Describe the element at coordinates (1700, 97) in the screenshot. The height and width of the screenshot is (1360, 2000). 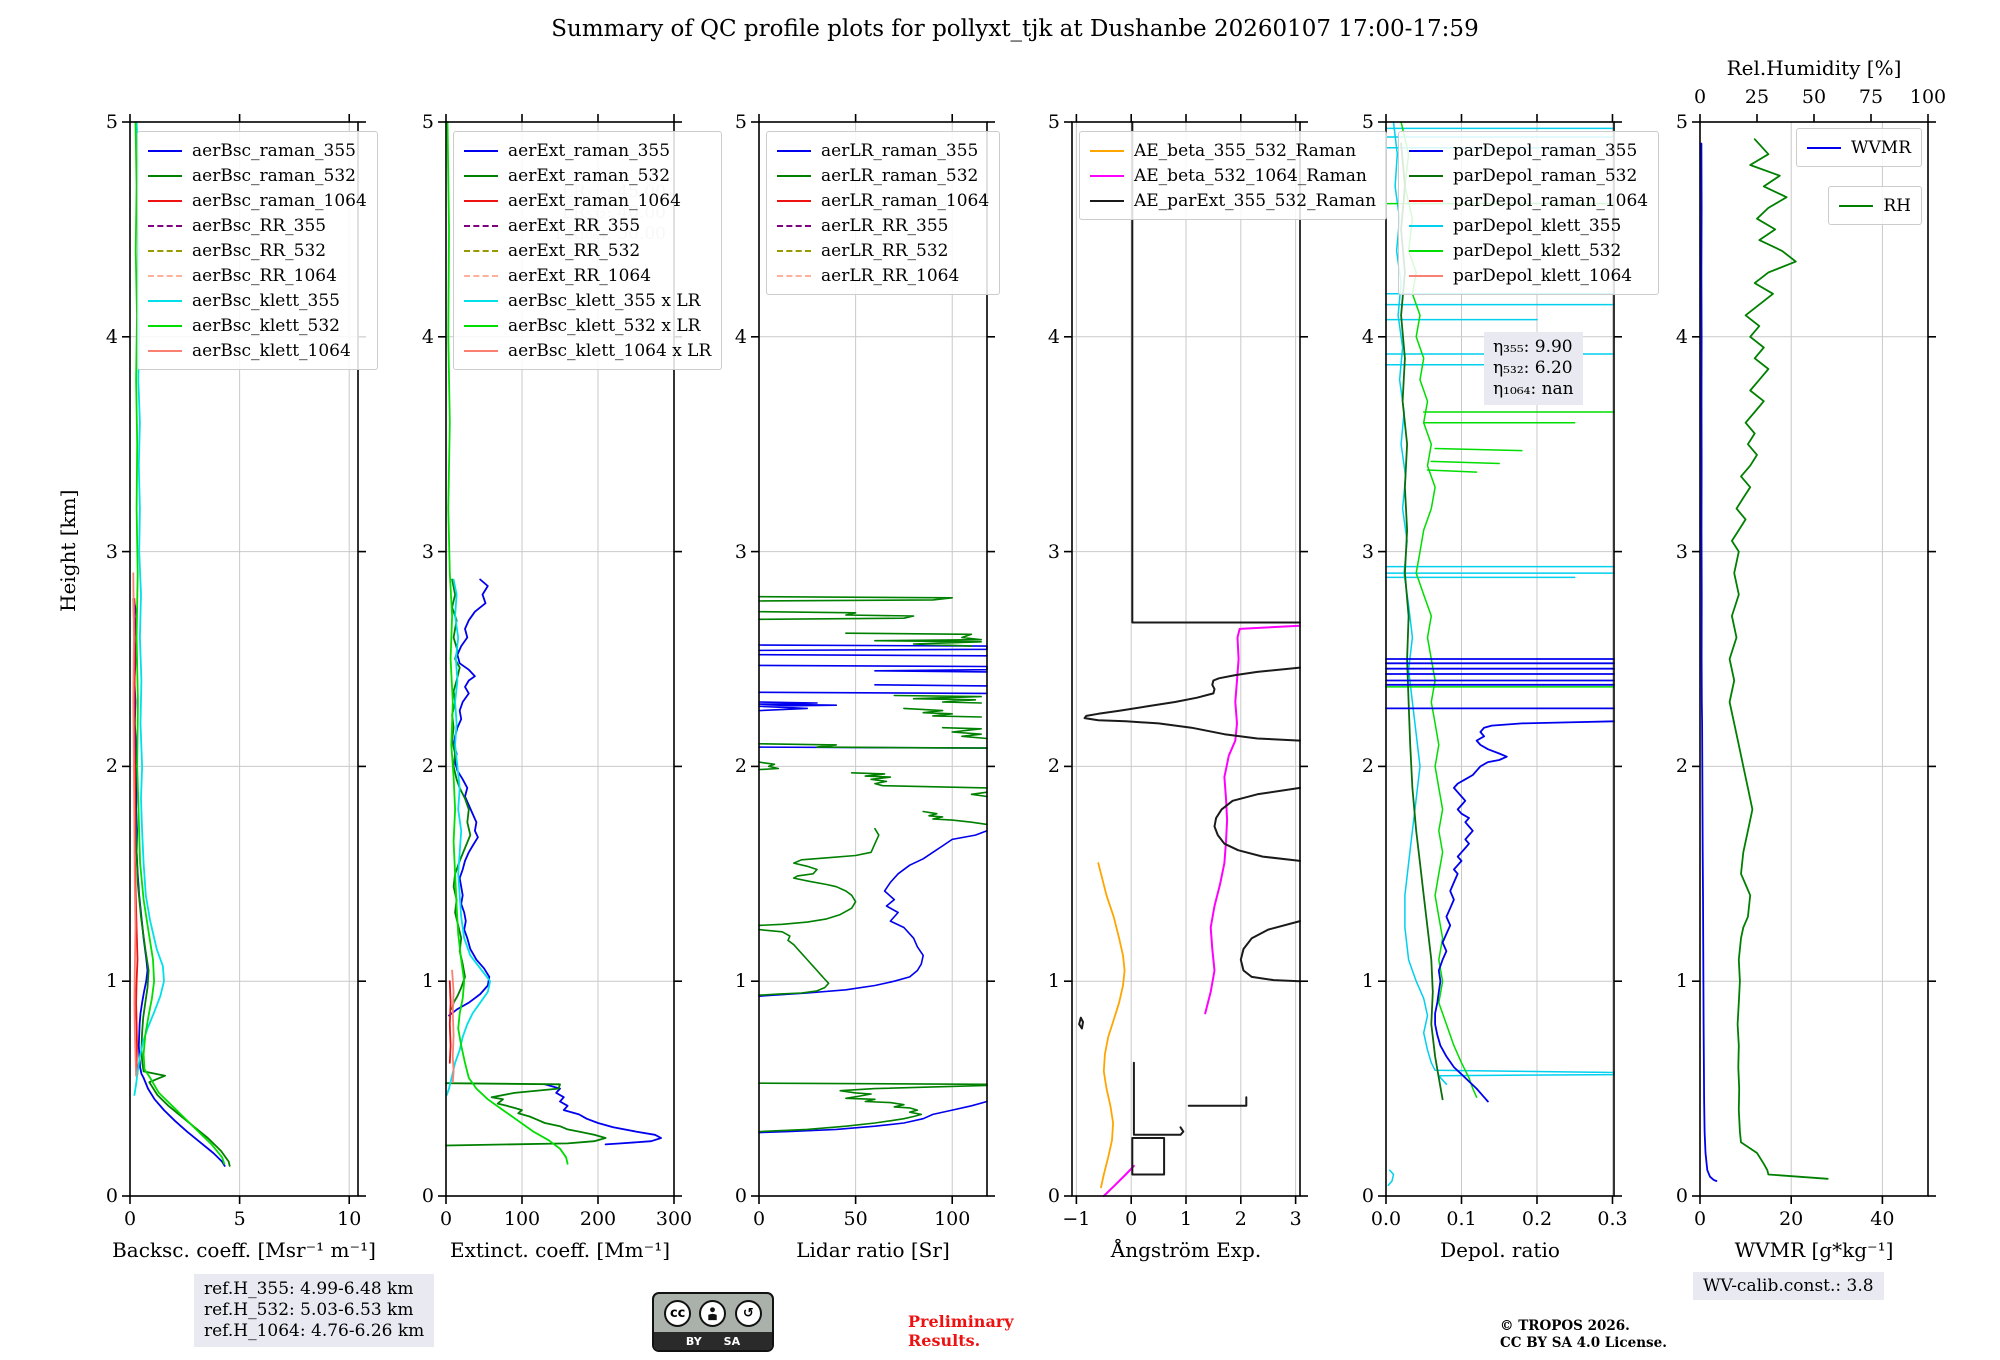
I see `top-tick-label: 0` at that location.